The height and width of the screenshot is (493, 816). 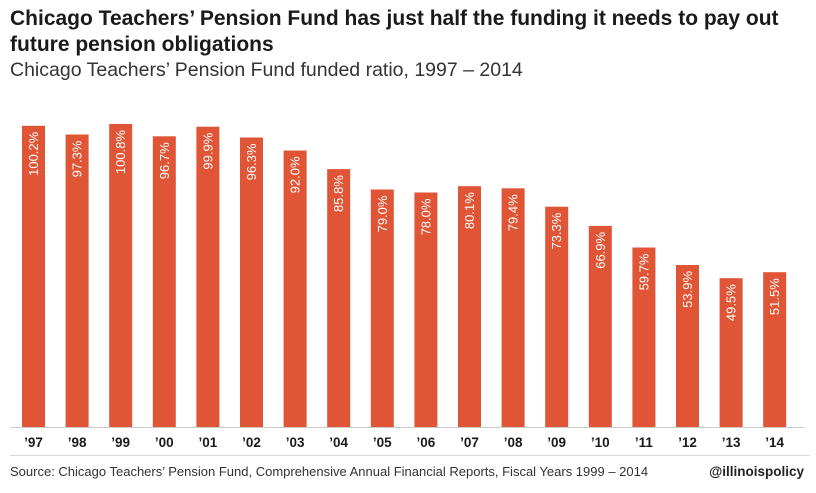 I want to click on bar-value-label: 78.0%, so click(x=425, y=216).